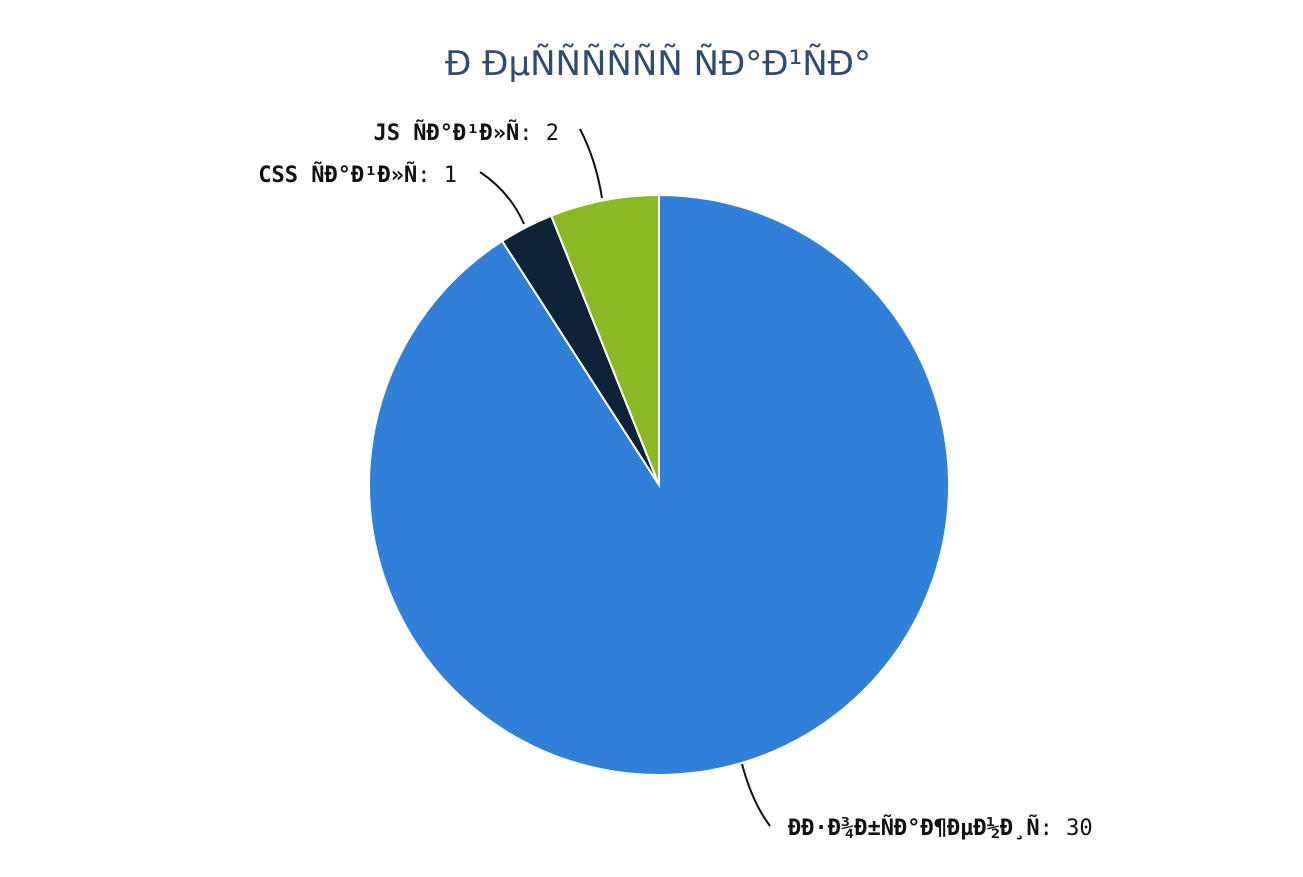 The image size is (1303, 877). What do you see at coordinates (337, 175) in the screenshot?
I see `slice-label-name: CSS ÑÐ°Ð¹Ð»Ñ` at bounding box center [337, 175].